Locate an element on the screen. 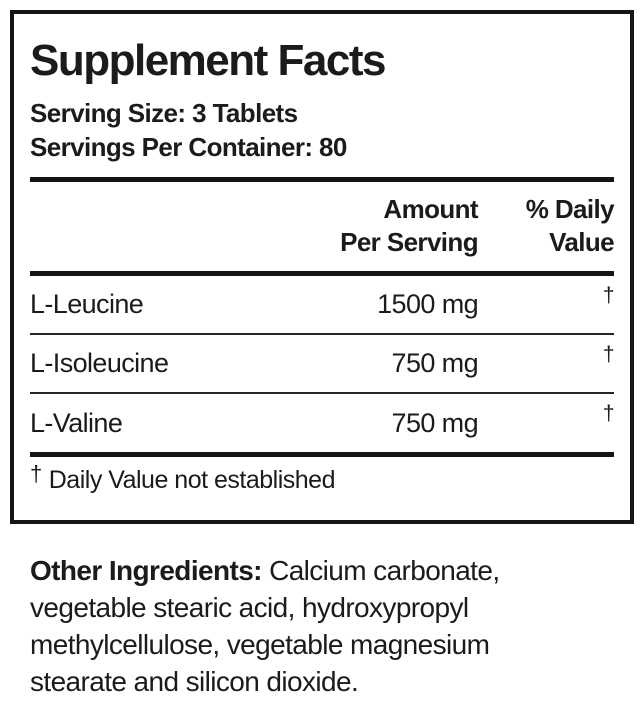 Image resolution: width=640 pixels, height=714 pixels. other-ingredients-line3: methylcellulose, vegetable magnesium is located at coordinates (260, 644).